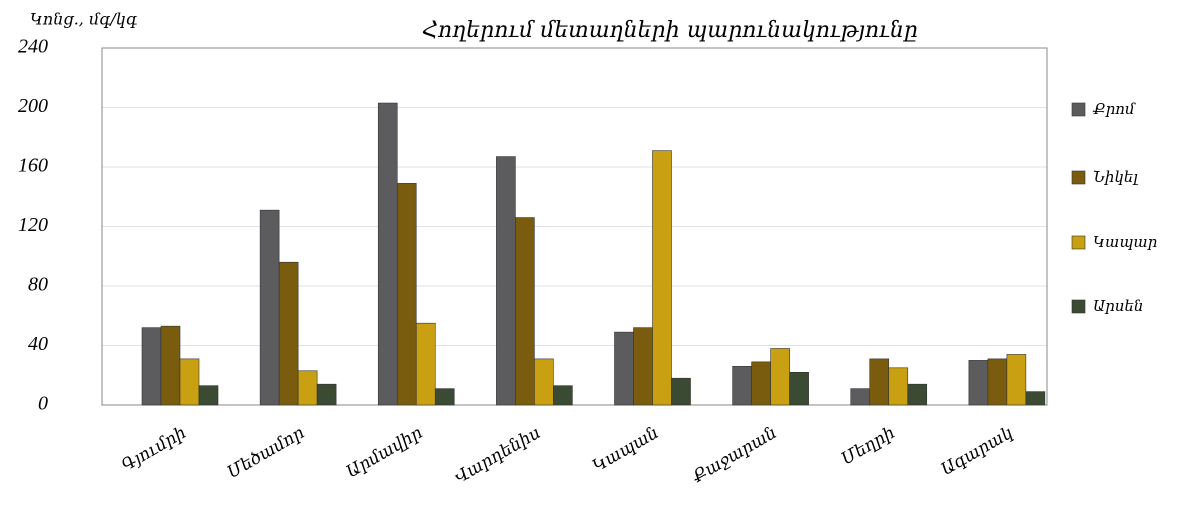  Describe the element at coordinates (384, 452) in the screenshot. I see `x-tick-label: Արմավիր` at that location.